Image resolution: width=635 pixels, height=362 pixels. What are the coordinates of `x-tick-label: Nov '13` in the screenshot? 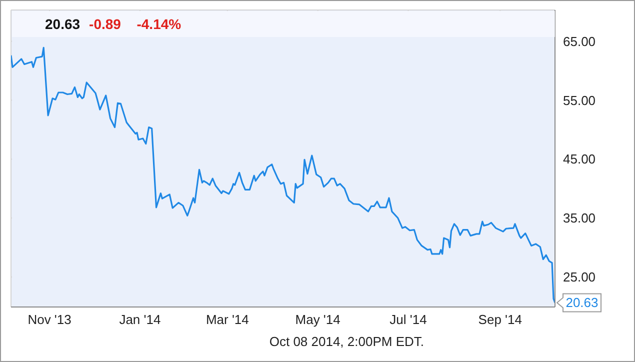 It's located at (50, 320).